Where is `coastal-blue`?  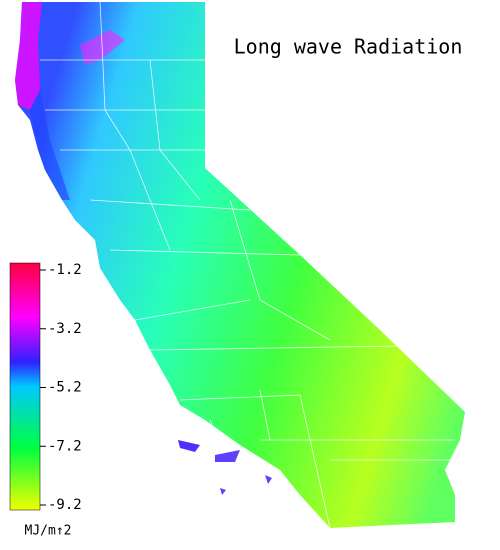
coastal-blue is located at coordinates (50, 145).